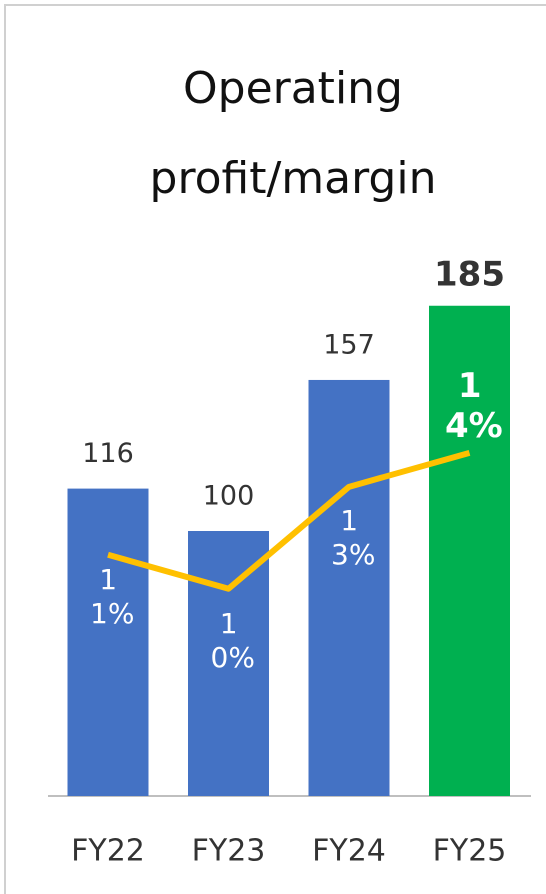 Image resolution: width=546 pixels, height=894 pixels. I want to click on margin-label: 11%, so click(112, 596).